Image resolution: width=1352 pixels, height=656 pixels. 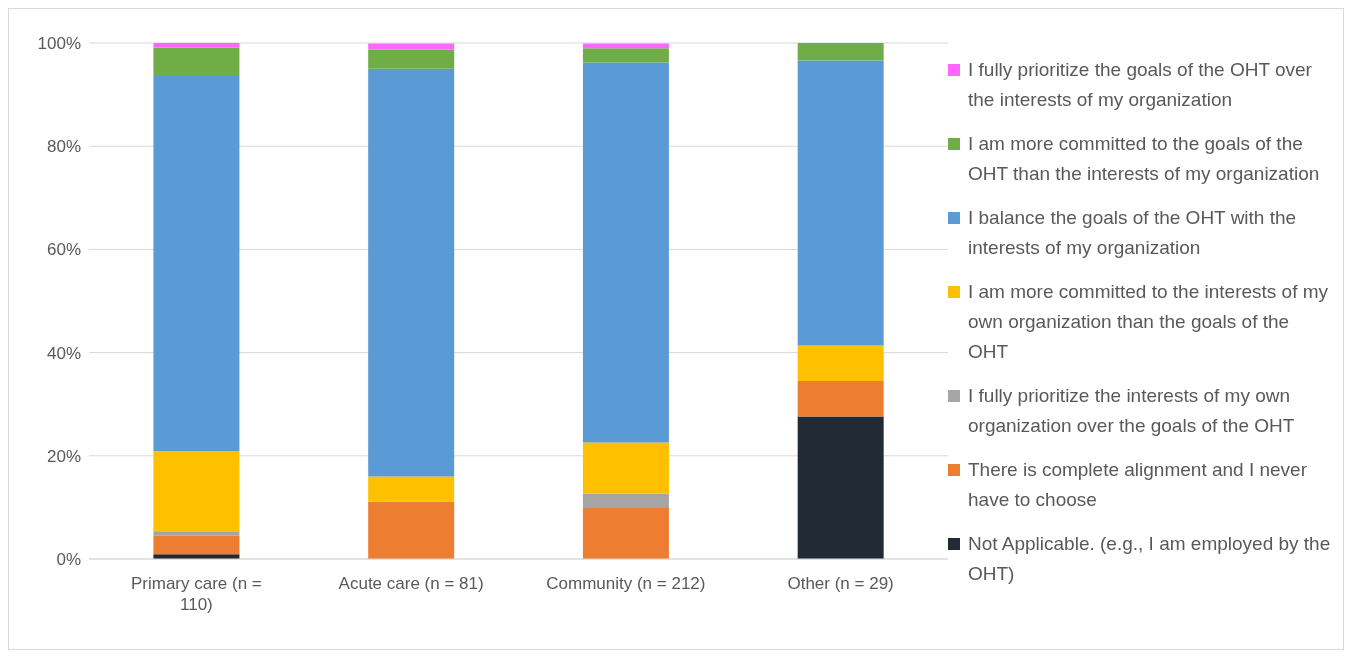 What do you see at coordinates (1144, 159) in the screenshot?
I see `legend-label: I am more committed to the goals of the OHT than the interests of my organization` at bounding box center [1144, 159].